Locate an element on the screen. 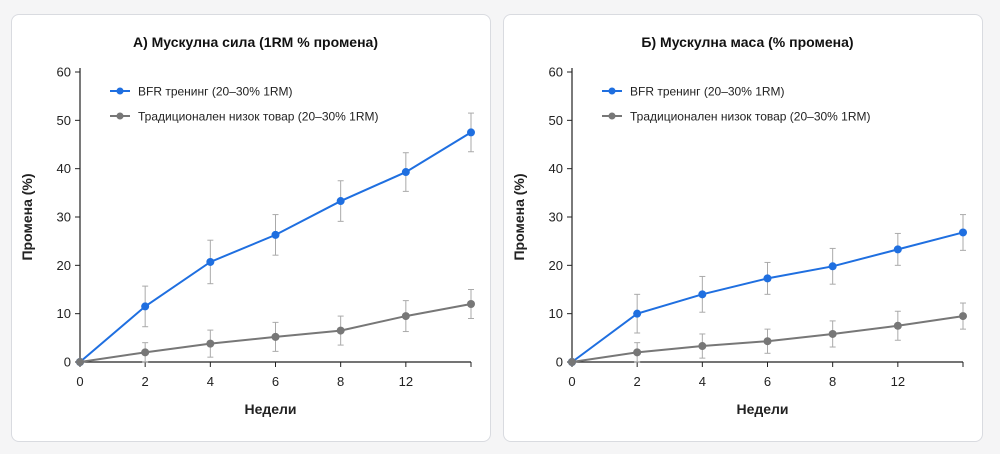 This screenshot has height=454, width=1000. chart-title: Б) Мускулна маса (% промена) is located at coordinates (747, 42).